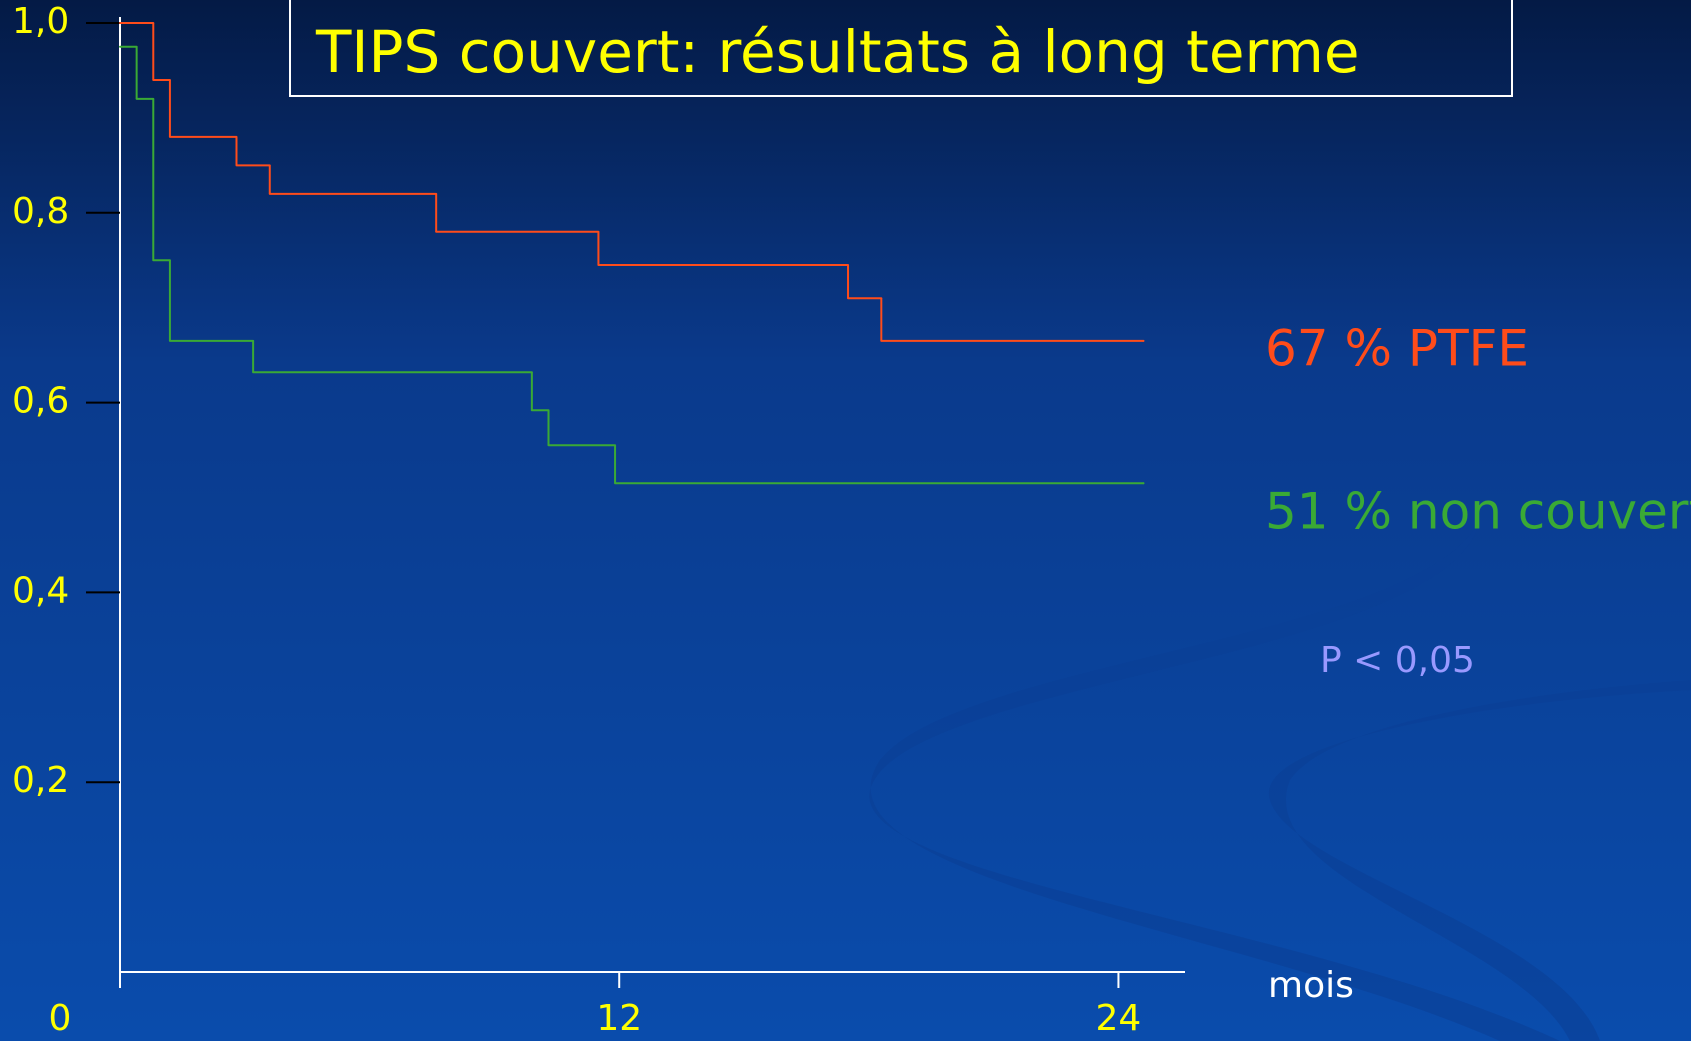  Describe the element at coordinates (1397, 660) in the screenshot. I see `annotation: P < 0,05` at that location.